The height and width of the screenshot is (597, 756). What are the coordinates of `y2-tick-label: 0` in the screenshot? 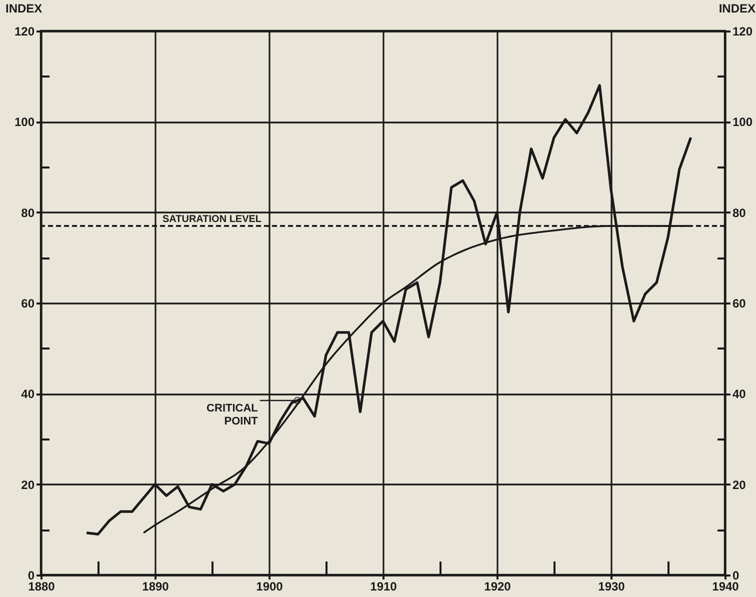 It's located at (736, 575).